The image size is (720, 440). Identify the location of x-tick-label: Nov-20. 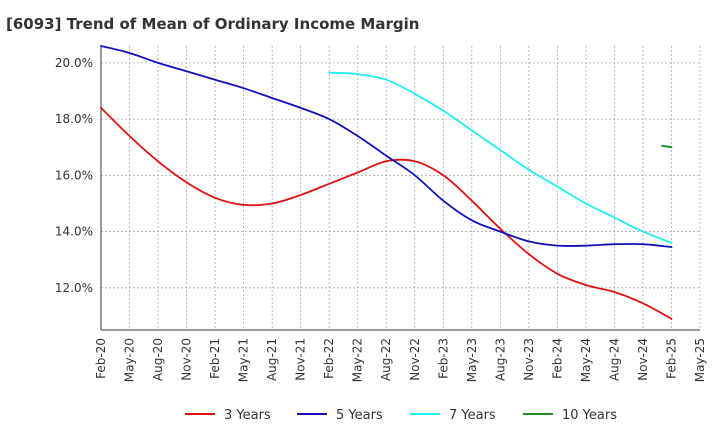
(187, 359).